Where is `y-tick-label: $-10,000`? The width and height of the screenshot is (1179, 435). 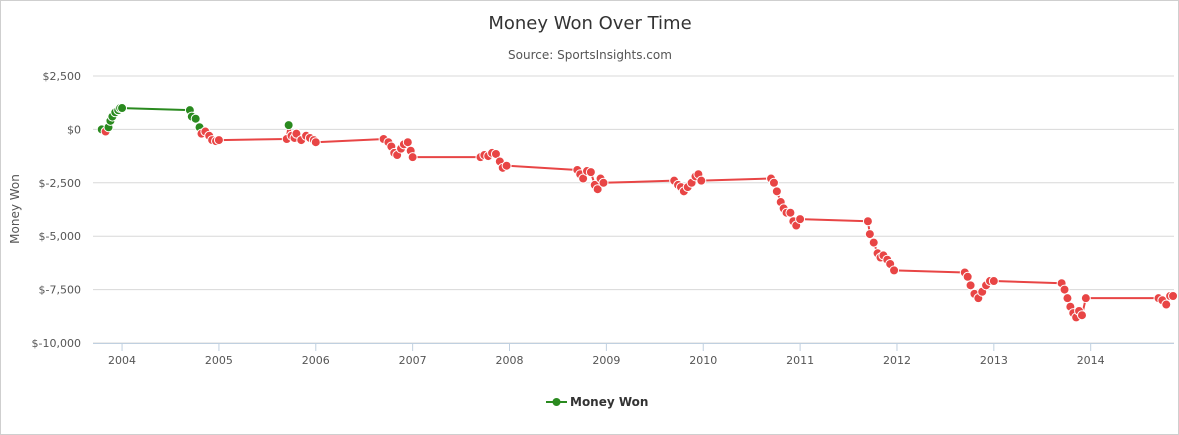
y-tick-label: $-10,000 is located at coordinates (56, 343).